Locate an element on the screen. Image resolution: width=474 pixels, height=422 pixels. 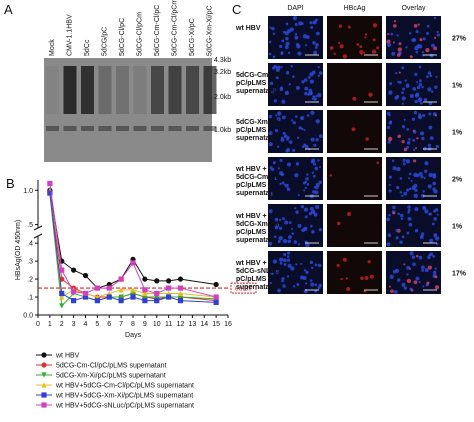
lane-label: CMV-1.1HBV is located at coordinates (70, 35).